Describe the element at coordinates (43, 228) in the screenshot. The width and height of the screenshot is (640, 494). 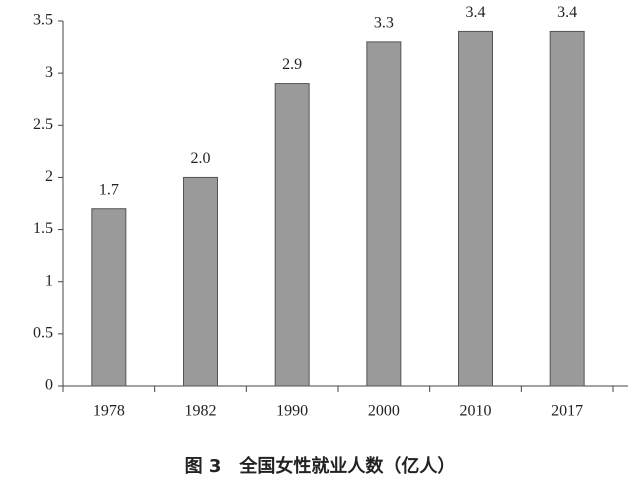
I see `y-tick-label: 1.5` at that location.